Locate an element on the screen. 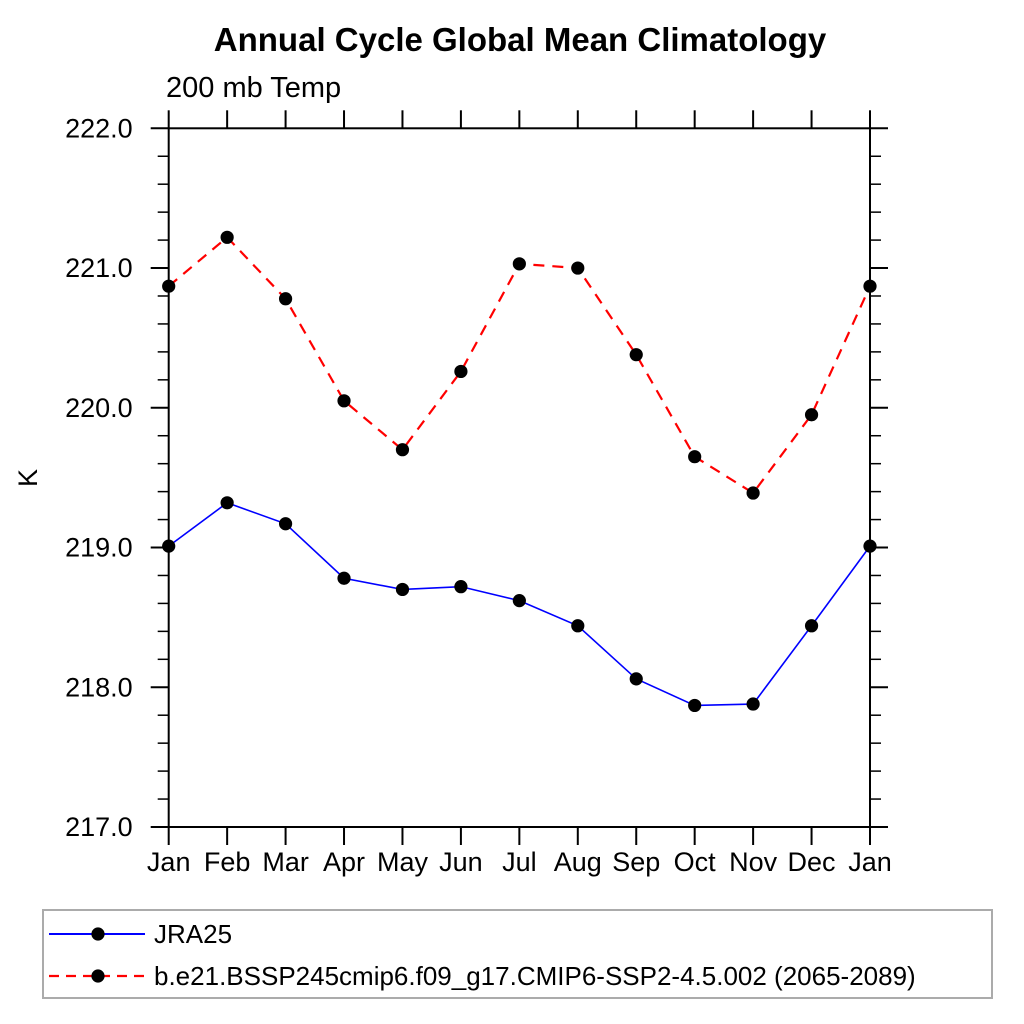  chart-subtitle: 200 mb Temp is located at coordinates (253, 88).